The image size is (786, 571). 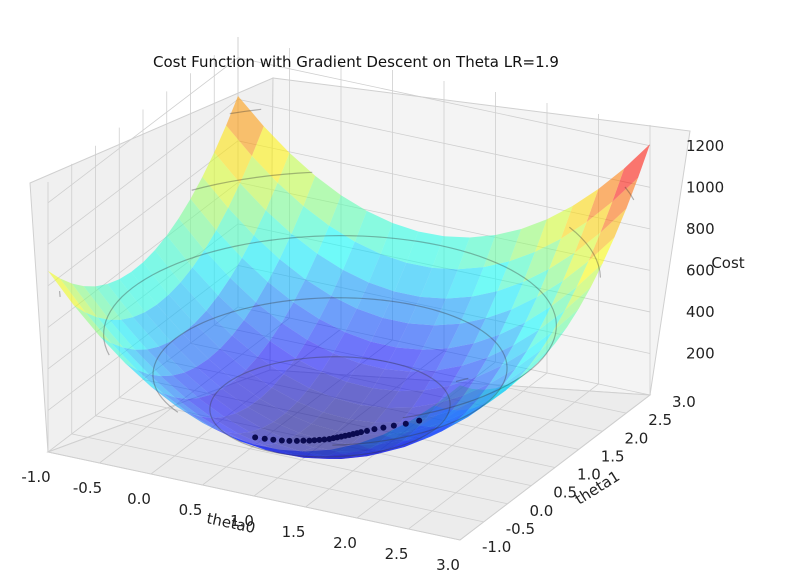 What do you see at coordinates (705, 146) in the screenshot?
I see `z-tick-label: 1200` at bounding box center [705, 146].